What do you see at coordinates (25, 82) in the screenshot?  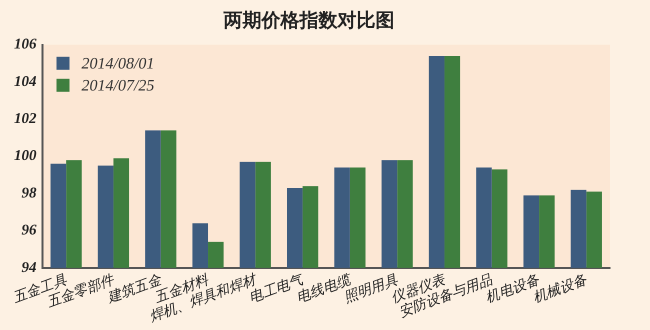 I see `y-tick-label: 104` at bounding box center [25, 82].